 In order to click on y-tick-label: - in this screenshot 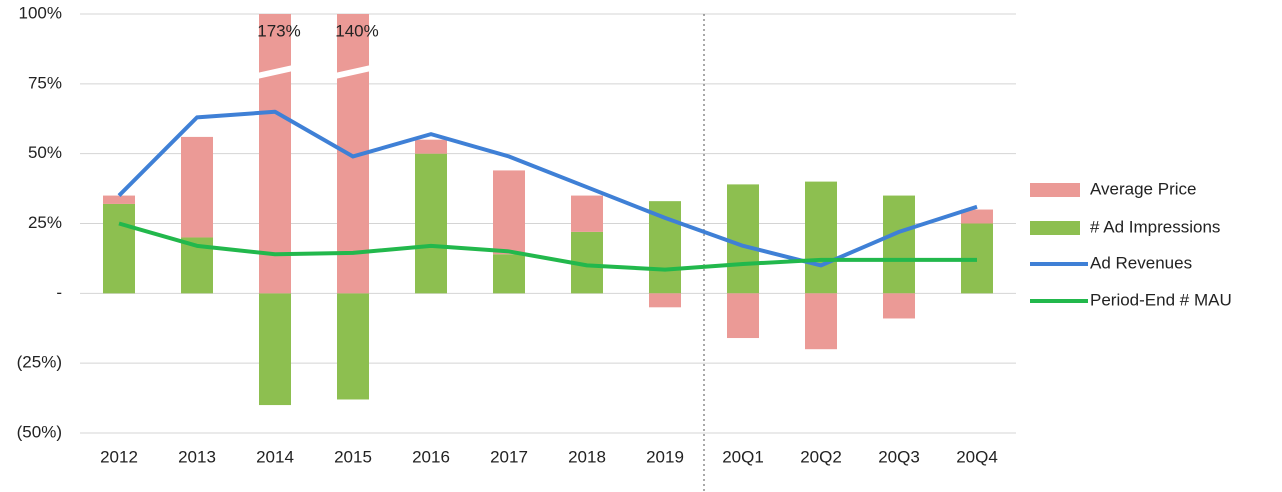, I will do `click(59, 292)`.